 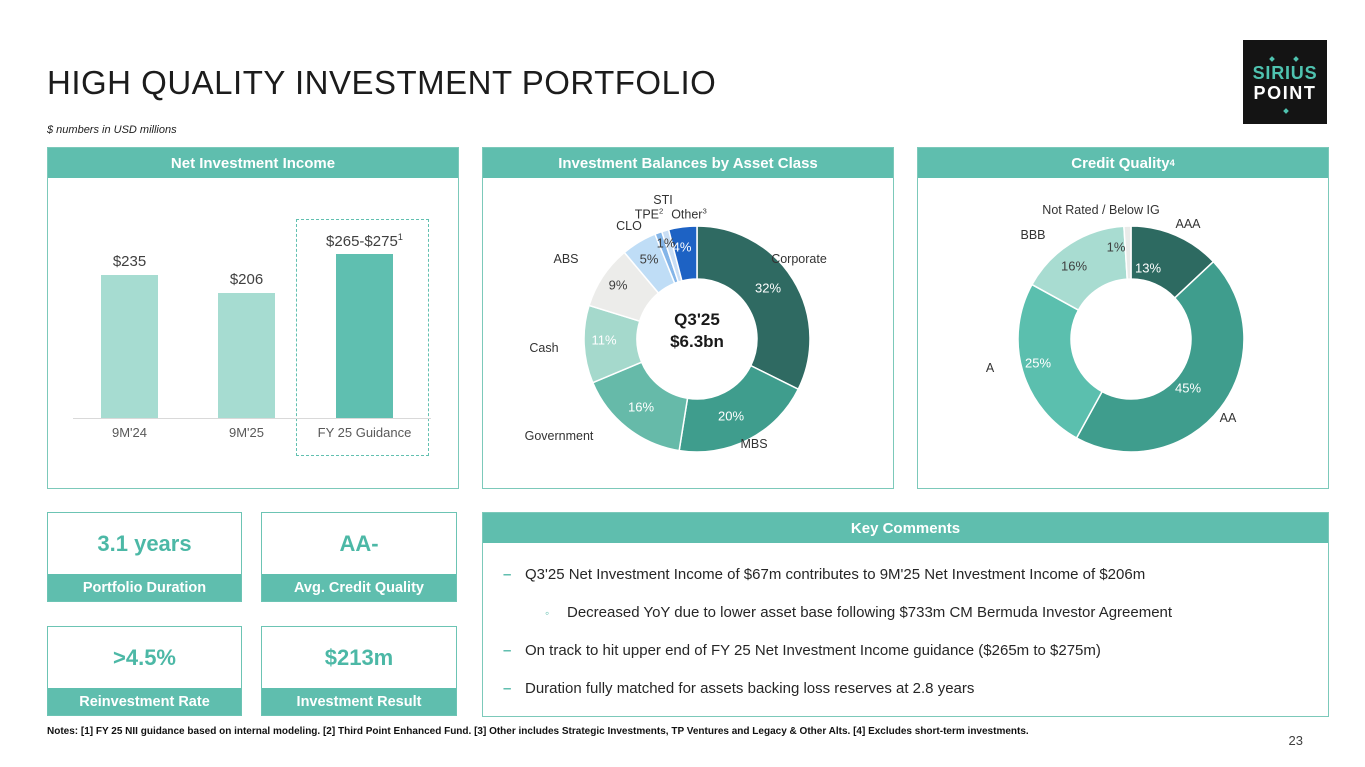 I want to click on investment-balances-by-asset-class-svg, so click(x=697, y=339).